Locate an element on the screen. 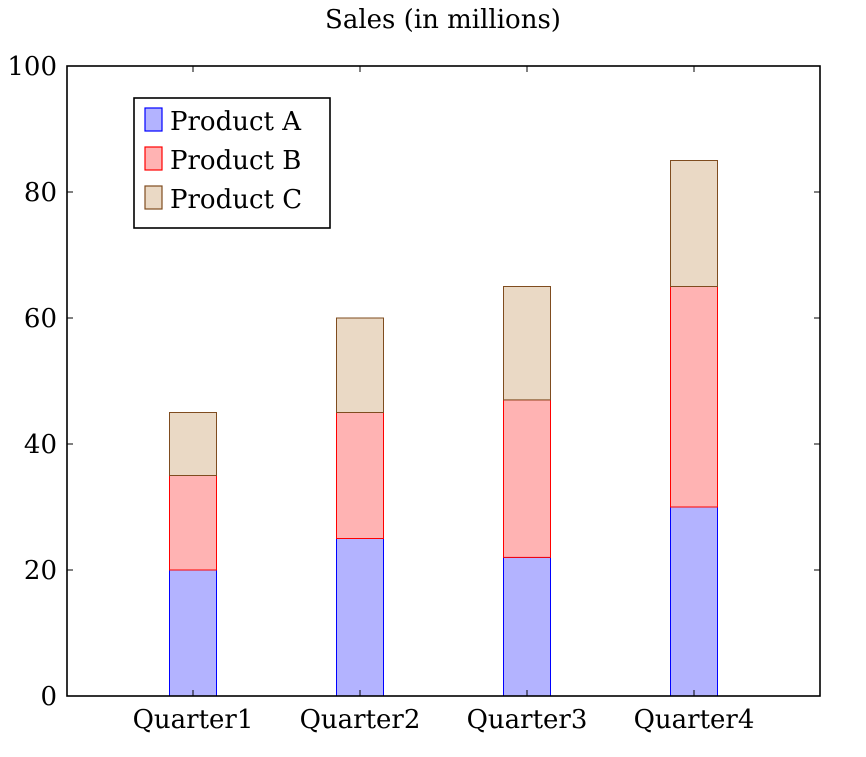  bar-product-a-quarter4 is located at coordinates (694, 601).